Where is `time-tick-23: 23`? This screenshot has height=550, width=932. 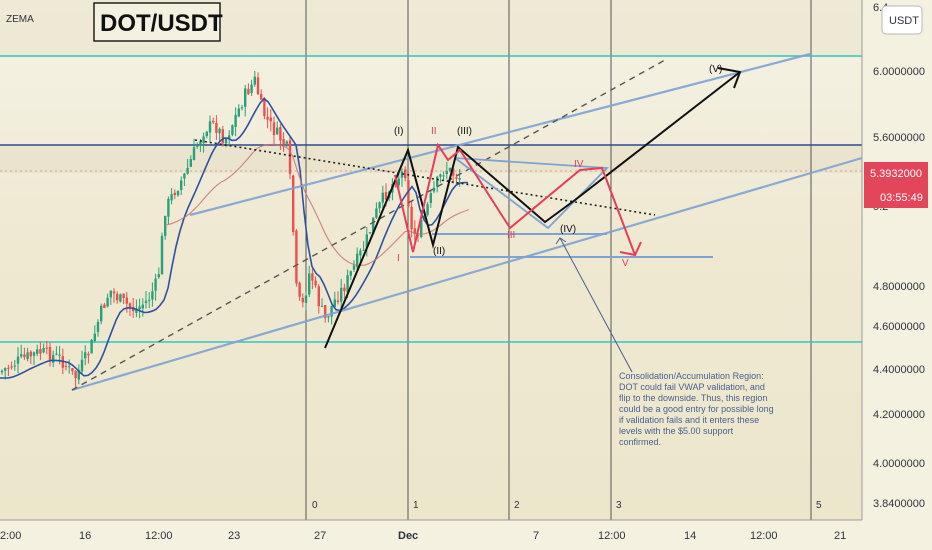 time-tick-23: 23 is located at coordinates (234, 536).